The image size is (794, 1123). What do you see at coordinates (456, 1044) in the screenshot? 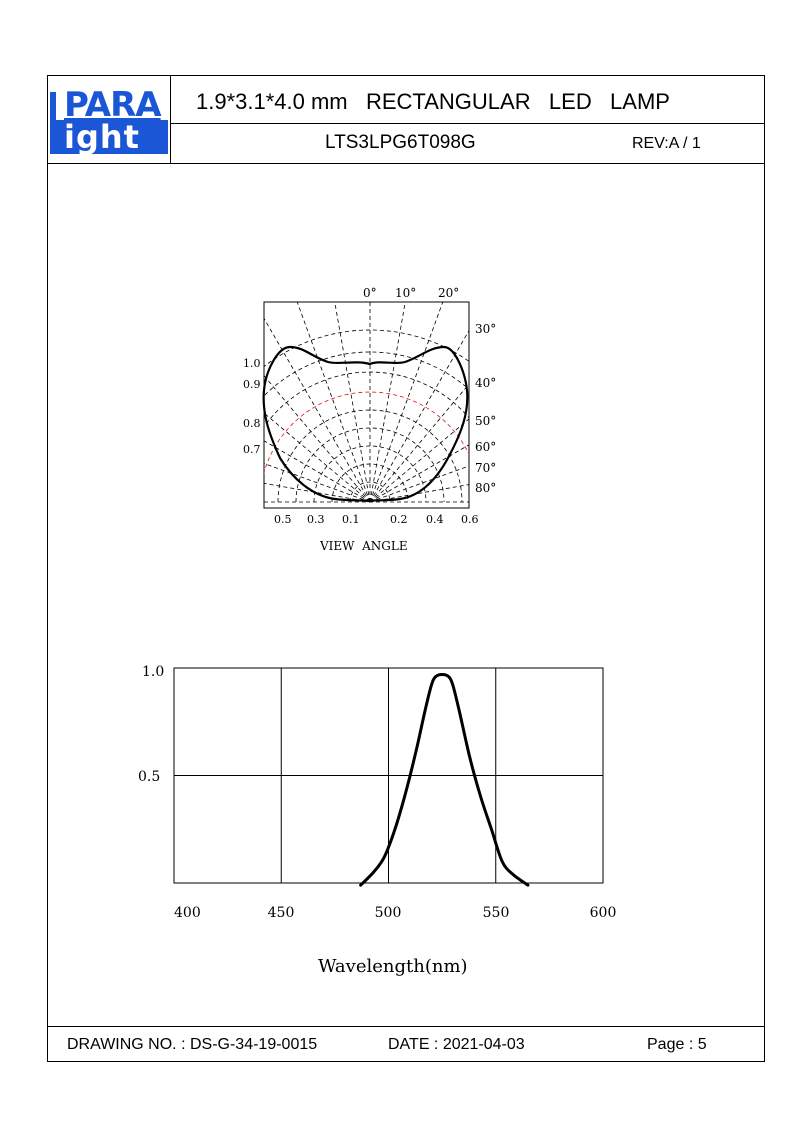
I see `footer-date: DATE : 2021-04-03` at bounding box center [456, 1044].